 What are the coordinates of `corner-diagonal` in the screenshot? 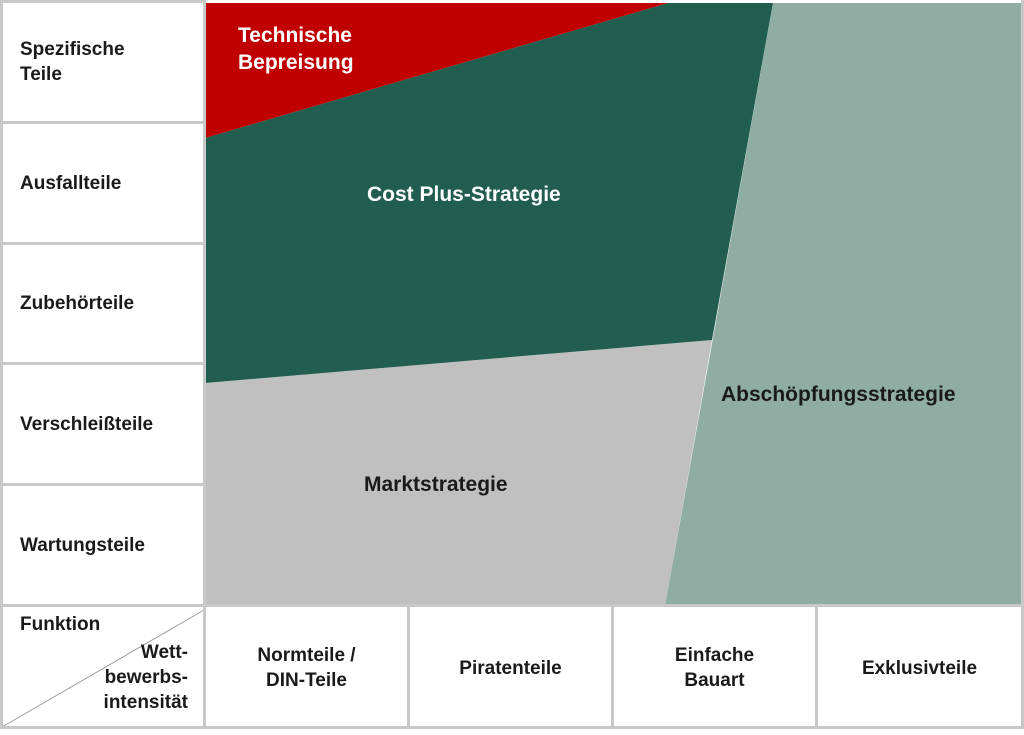 It's located at (103, 668).